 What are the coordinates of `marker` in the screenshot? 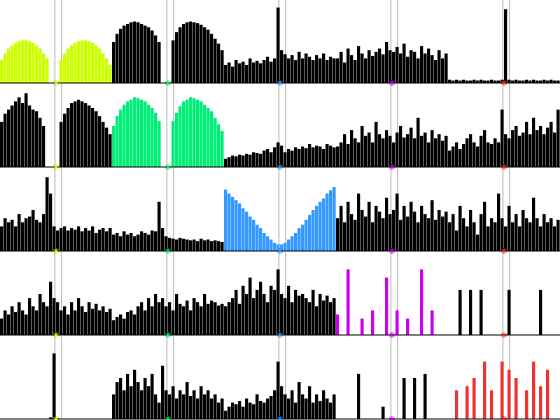 It's located at (504, 83).